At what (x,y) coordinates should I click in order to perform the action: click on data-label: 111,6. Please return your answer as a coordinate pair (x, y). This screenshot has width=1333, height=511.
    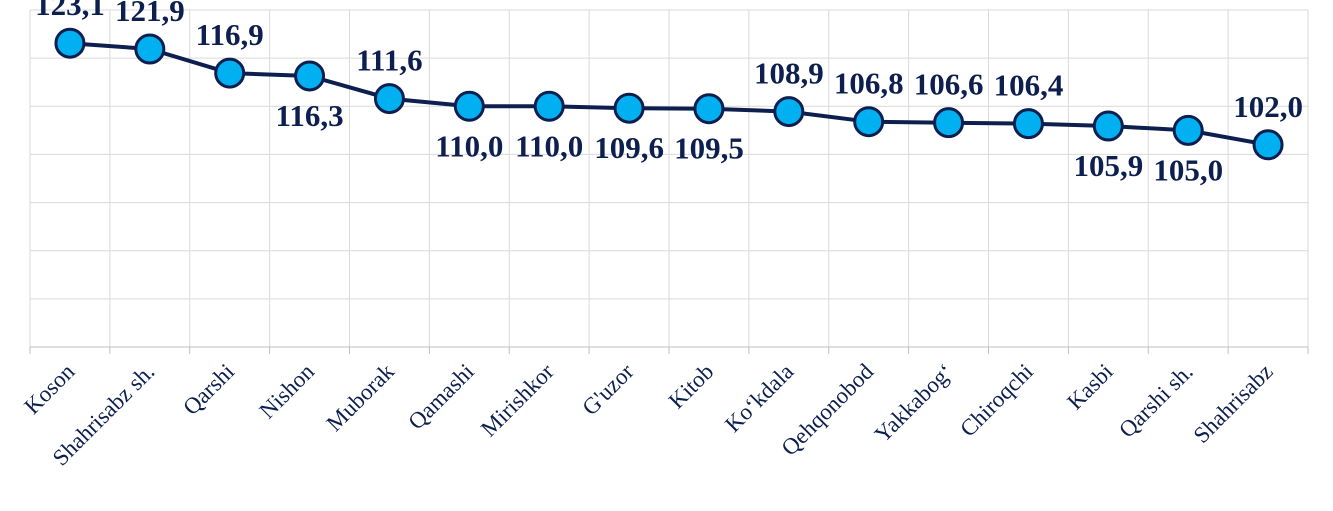
    Looking at the image, I should click on (389, 60).